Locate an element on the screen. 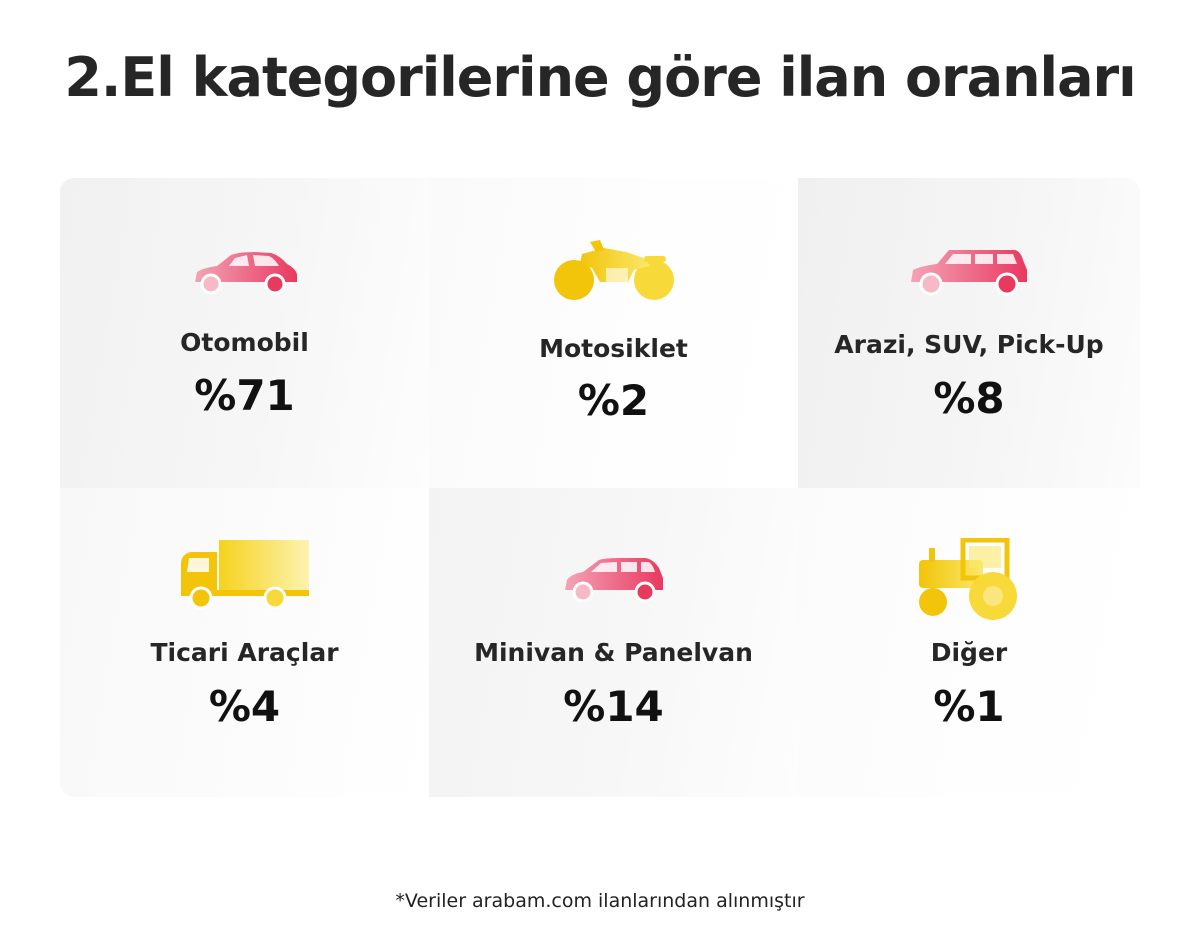 This screenshot has height=938, width=1200. page-title: 2.El kategorilerine göre ilan oranları is located at coordinates (600, 77).